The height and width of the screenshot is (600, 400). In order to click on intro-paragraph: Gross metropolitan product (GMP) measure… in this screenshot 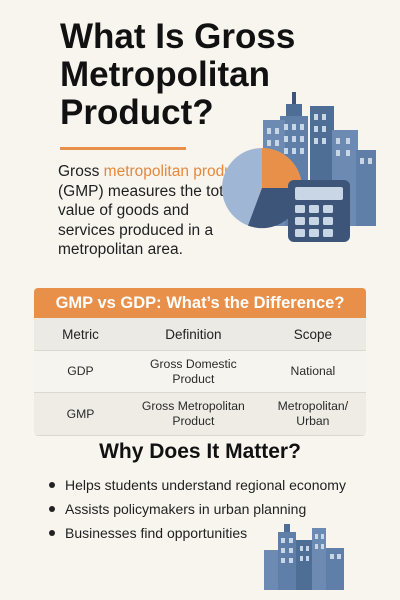, I will do `click(153, 211)`.